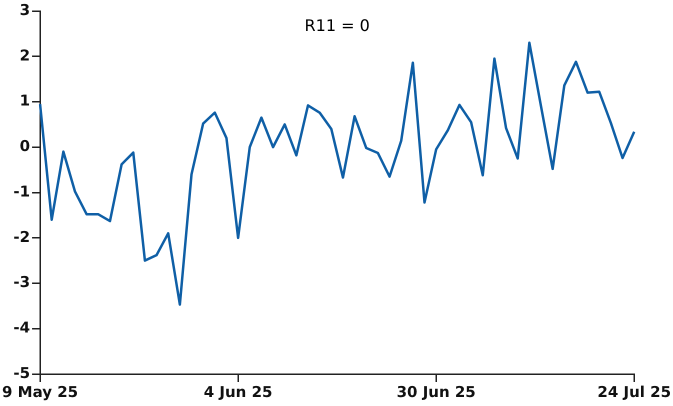  I want to click on y-tick-label: -2, so click(21, 237).